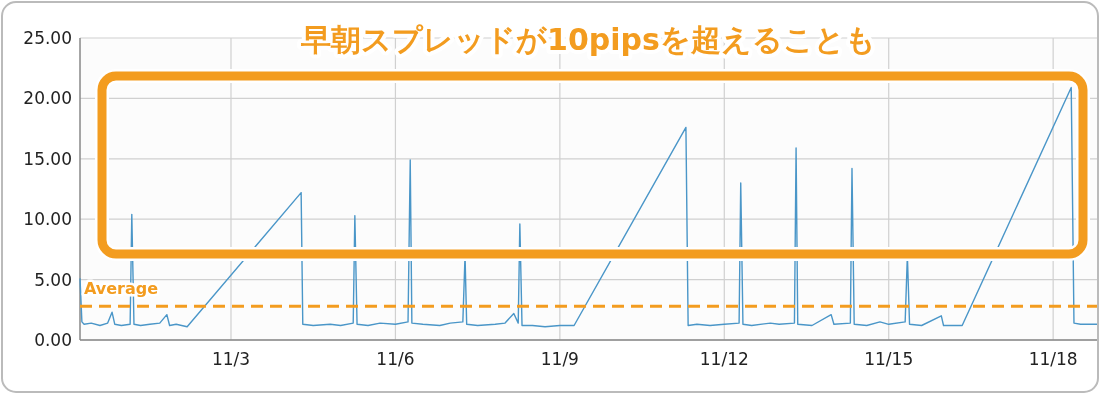 The width and height of the screenshot is (1100, 394). What do you see at coordinates (53, 340) in the screenshot?
I see `y-tick-label: 0.00` at bounding box center [53, 340].